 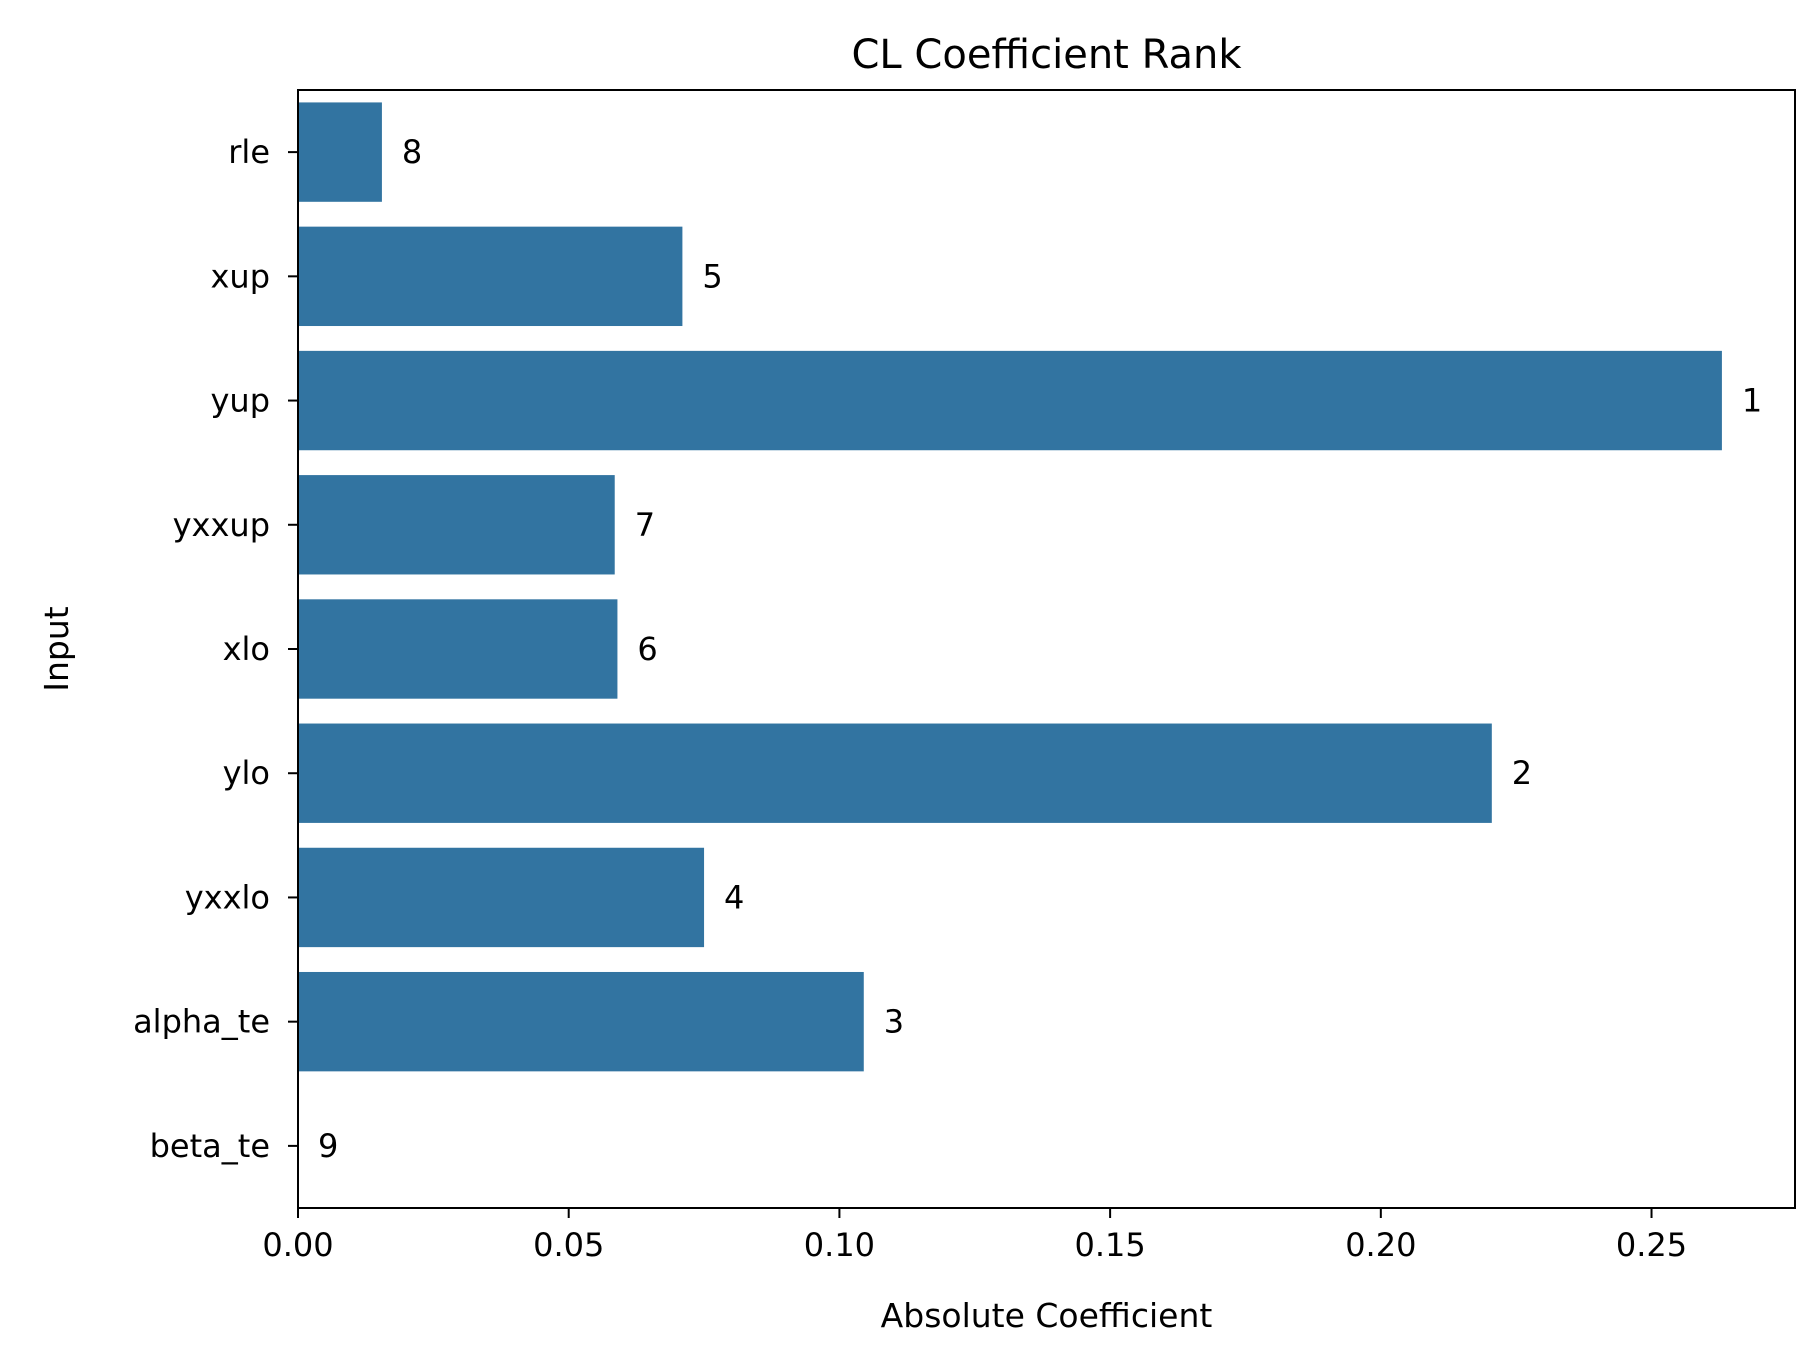 What do you see at coordinates (227, 897) in the screenshot?
I see `y-tick-label-yxxlo: yxxlo` at bounding box center [227, 897].